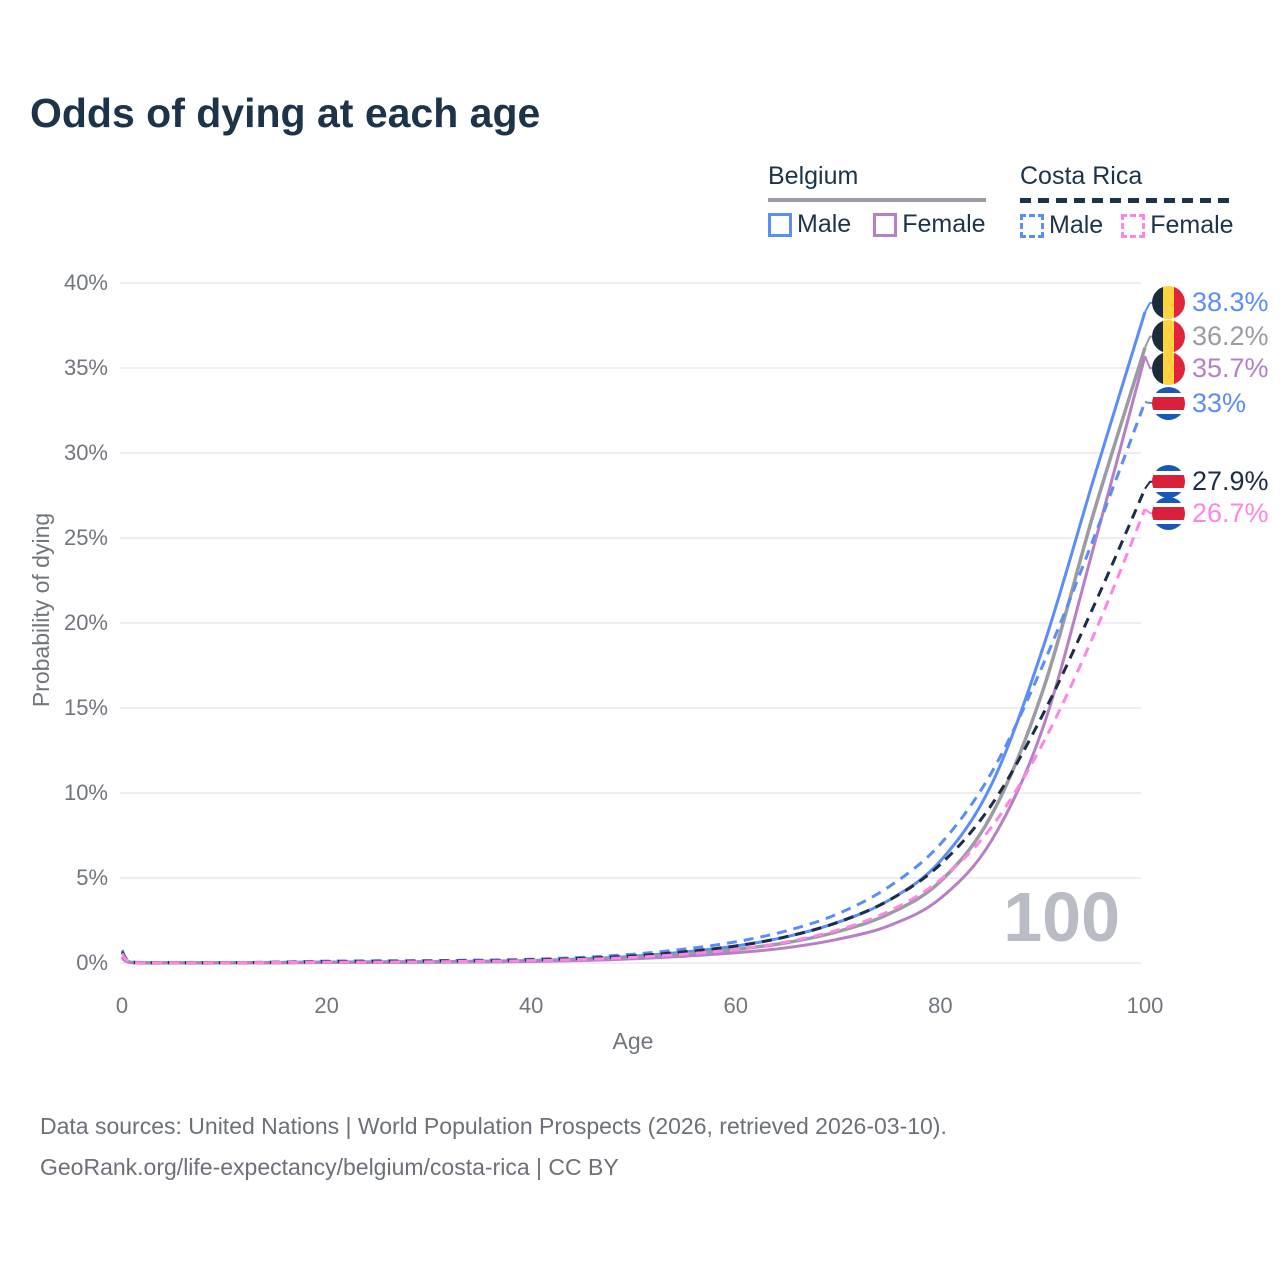  What do you see at coordinates (92, 877) in the screenshot?
I see `y-tick-label: 5%` at bounding box center [92, 877].